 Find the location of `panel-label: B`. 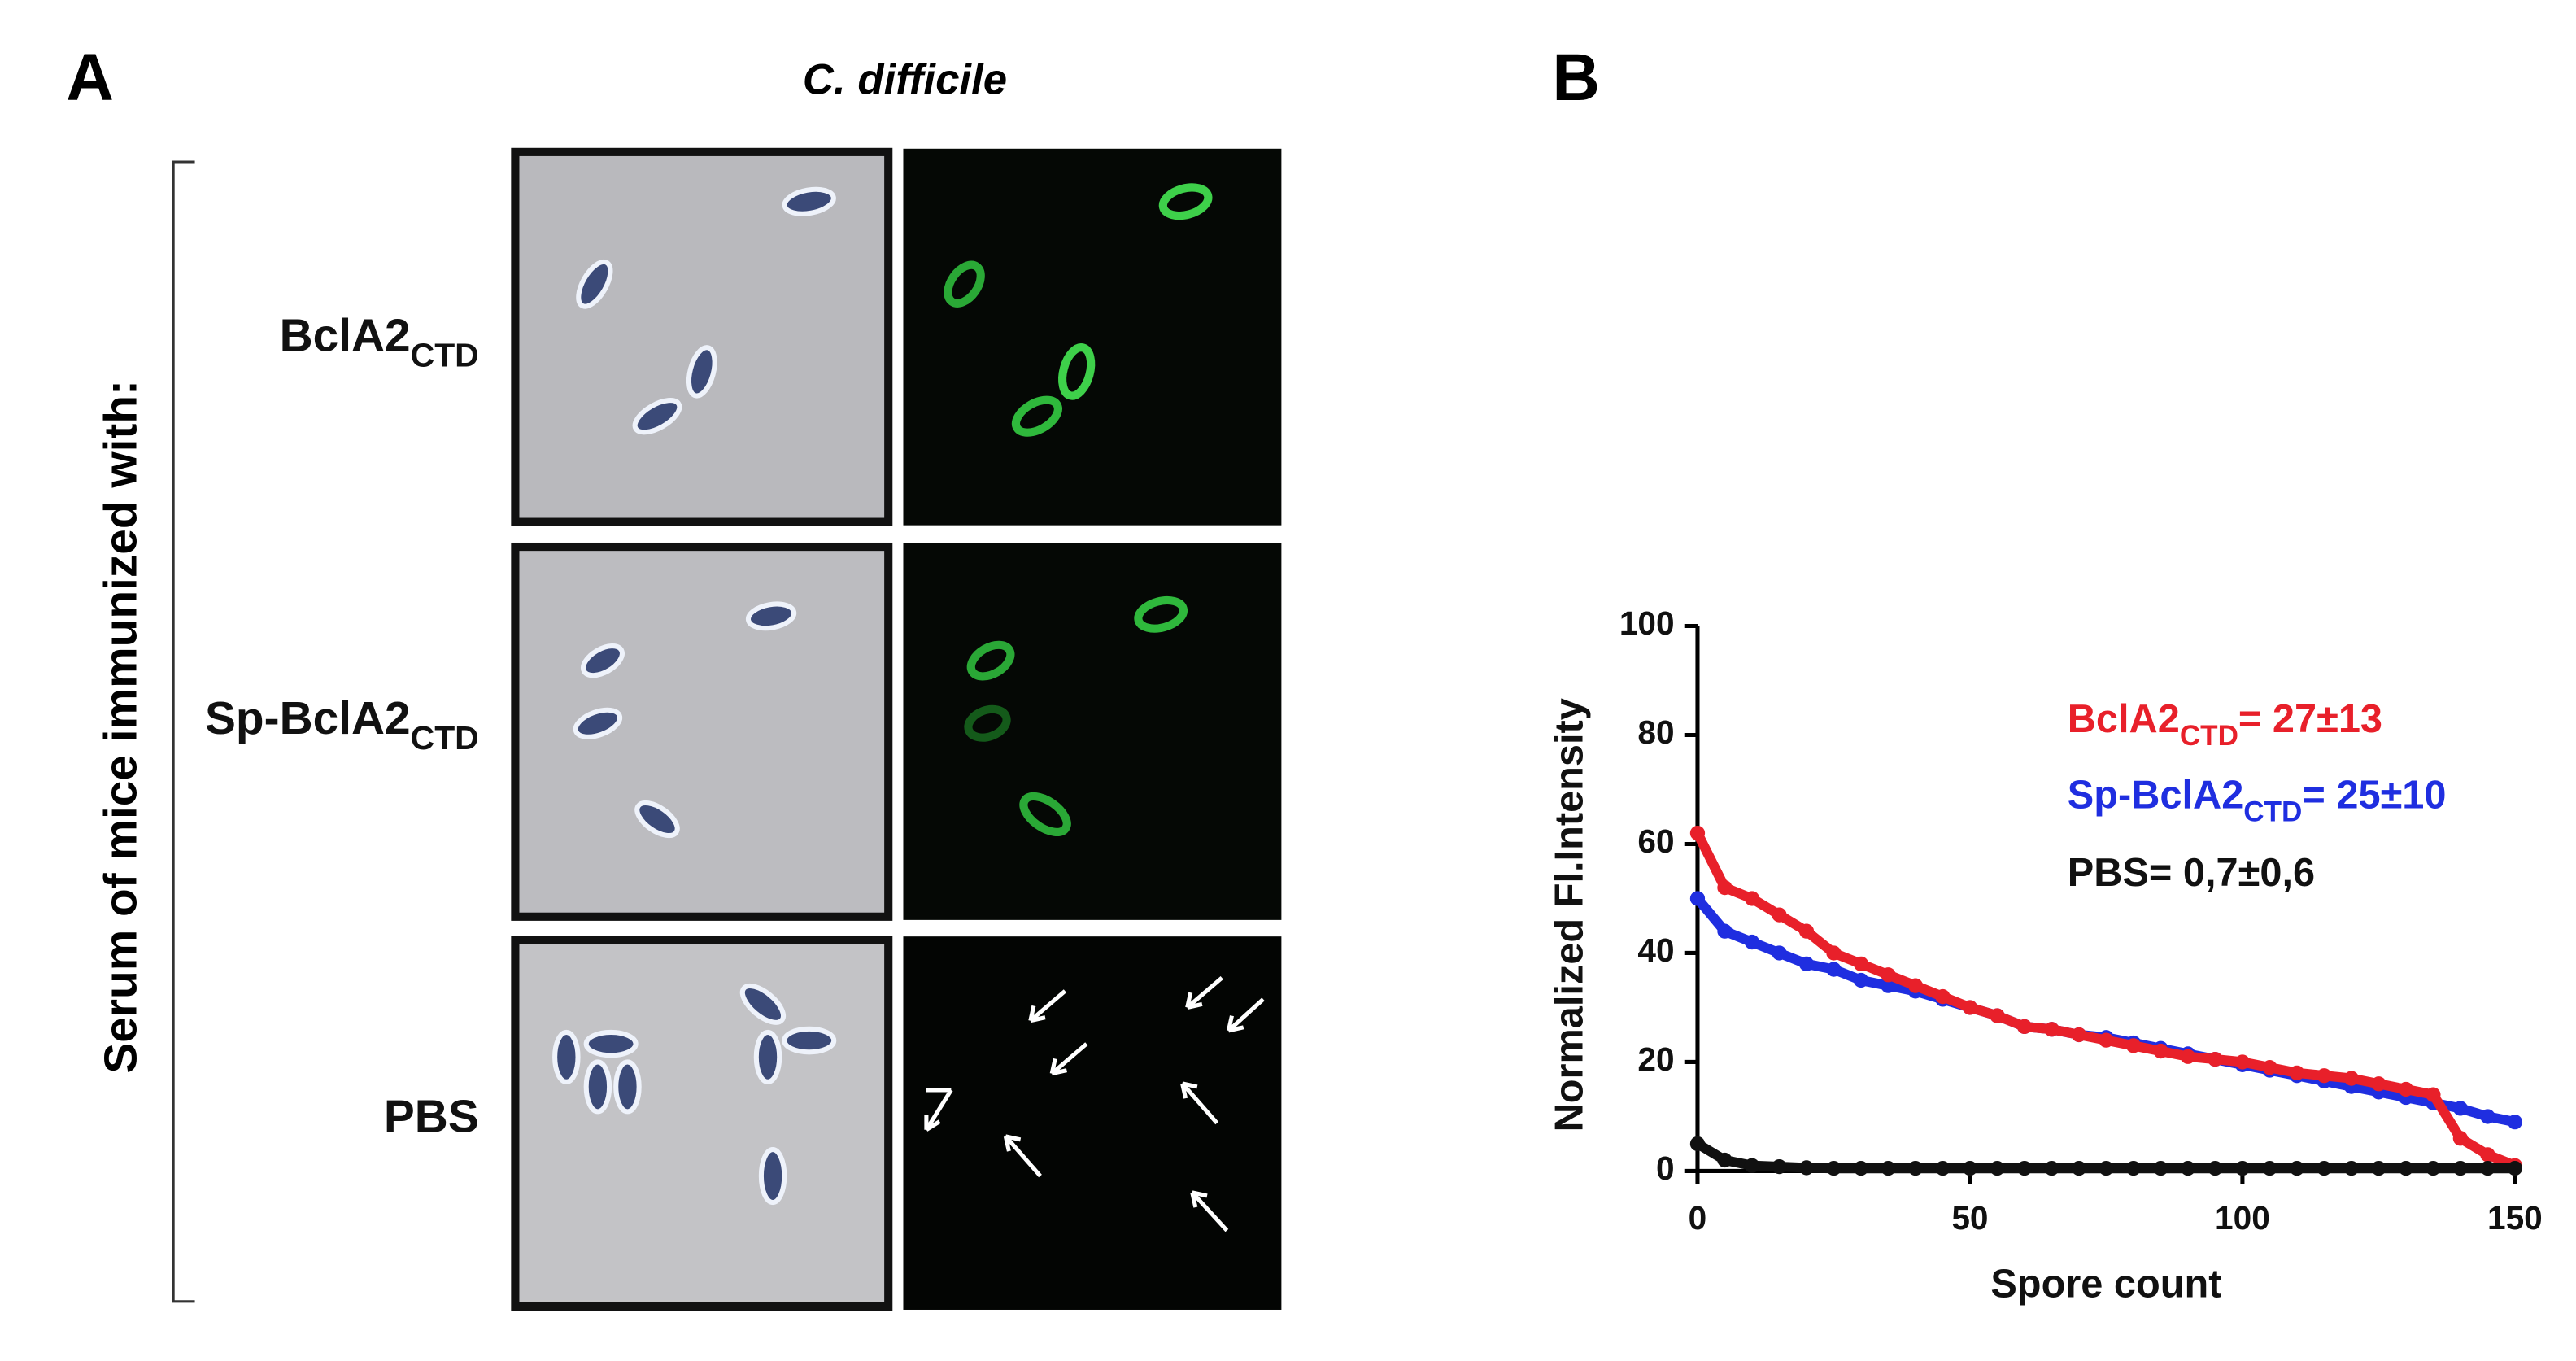

panel-label: B is located at coordinates (1576, 78).